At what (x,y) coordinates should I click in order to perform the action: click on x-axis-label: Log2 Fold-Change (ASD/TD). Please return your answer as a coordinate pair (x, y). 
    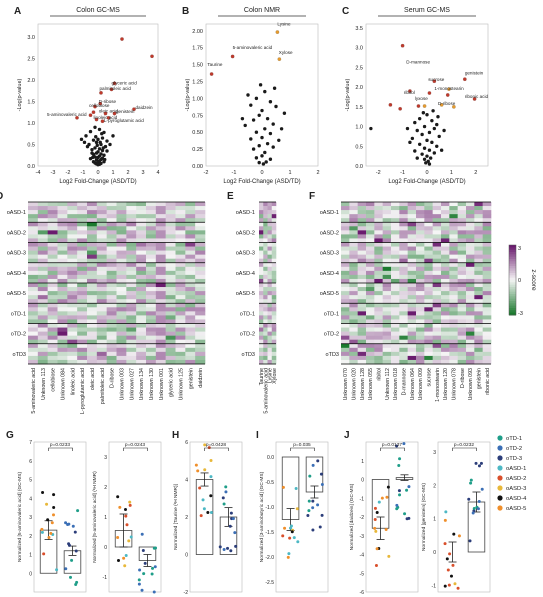
    Looking at the image, I should click on (97, 182).